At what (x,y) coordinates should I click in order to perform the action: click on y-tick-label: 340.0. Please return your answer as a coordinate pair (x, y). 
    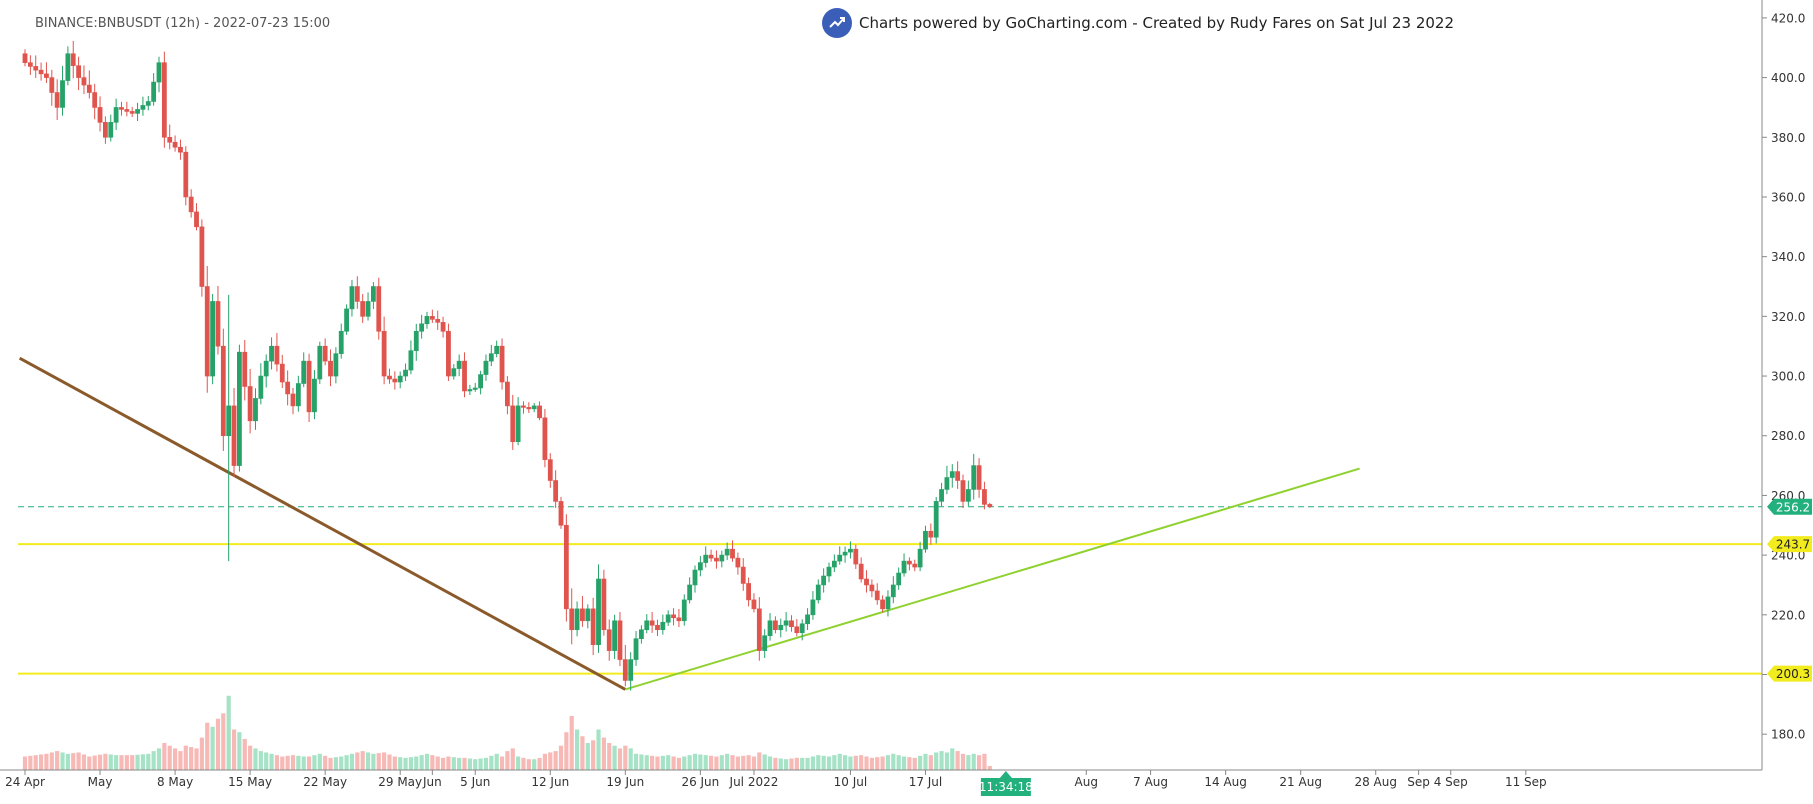
    Looking at the image, I should click on (1788, 257).